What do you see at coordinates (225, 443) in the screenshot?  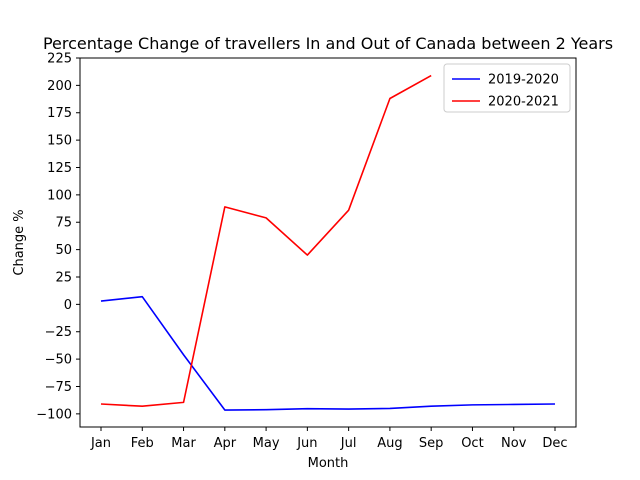 I see `x-tick-label: Apr` at bounding box center [225, 443].